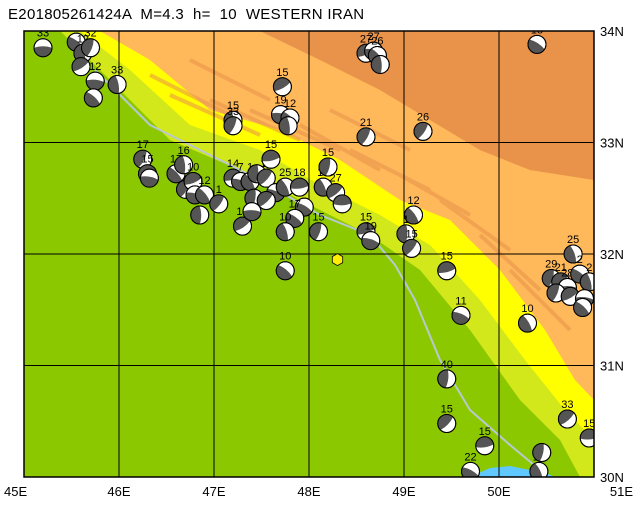  I want to click on depth-label: 11, so click(460, 301).